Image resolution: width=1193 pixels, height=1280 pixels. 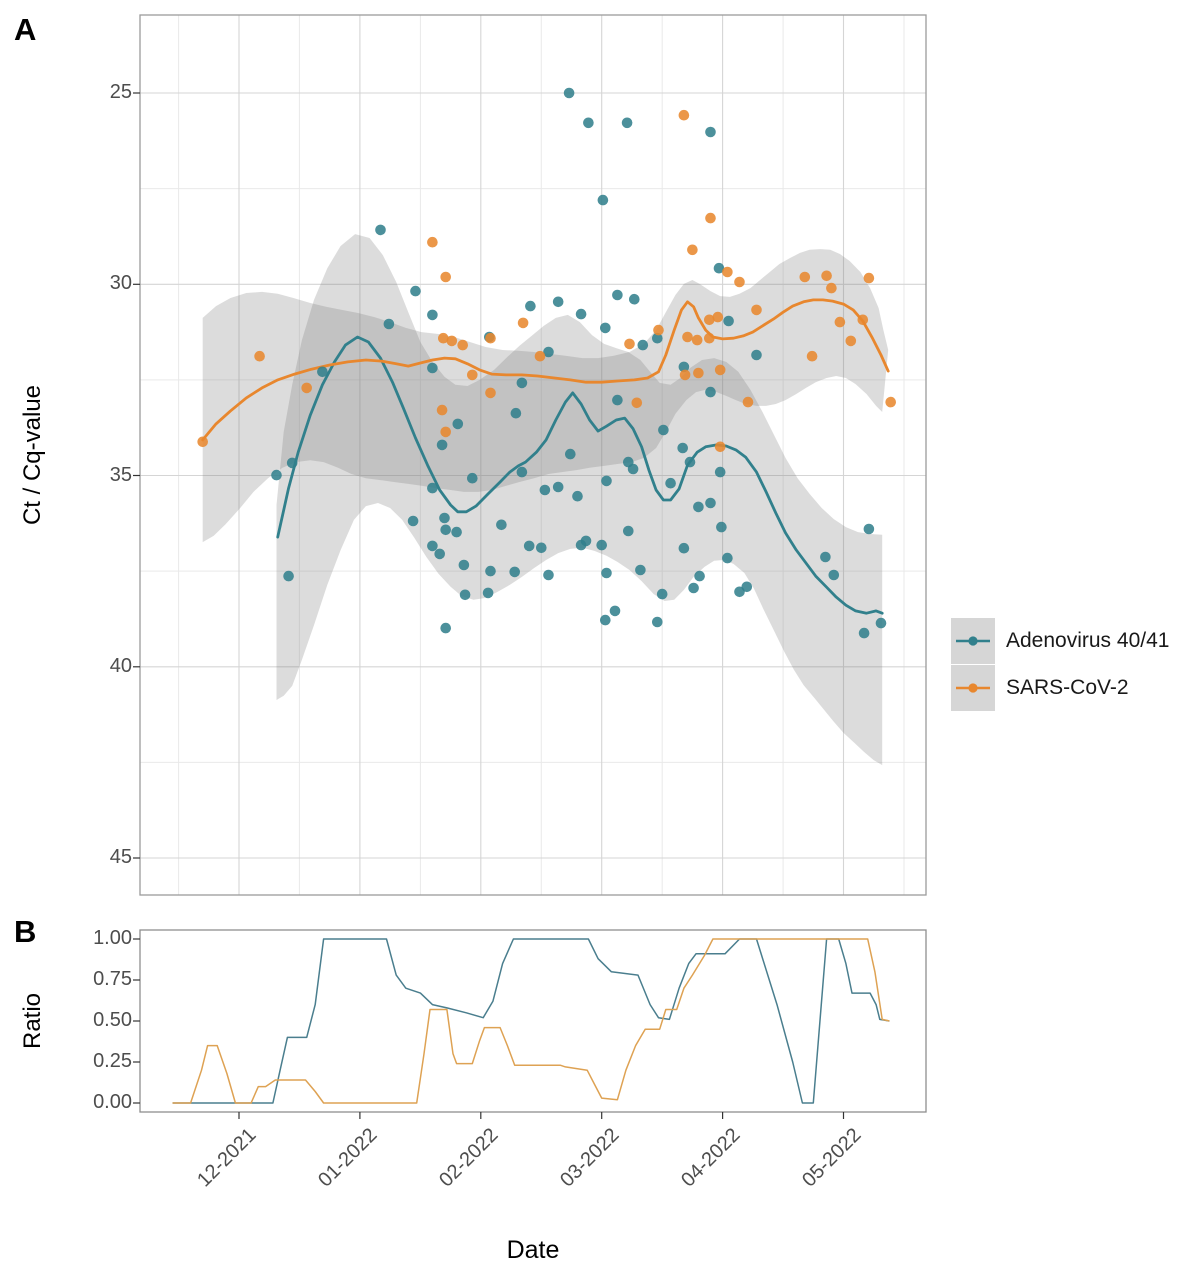 I want to click on panel-a-y-tick-label: 40, so click(x=120, y=665).